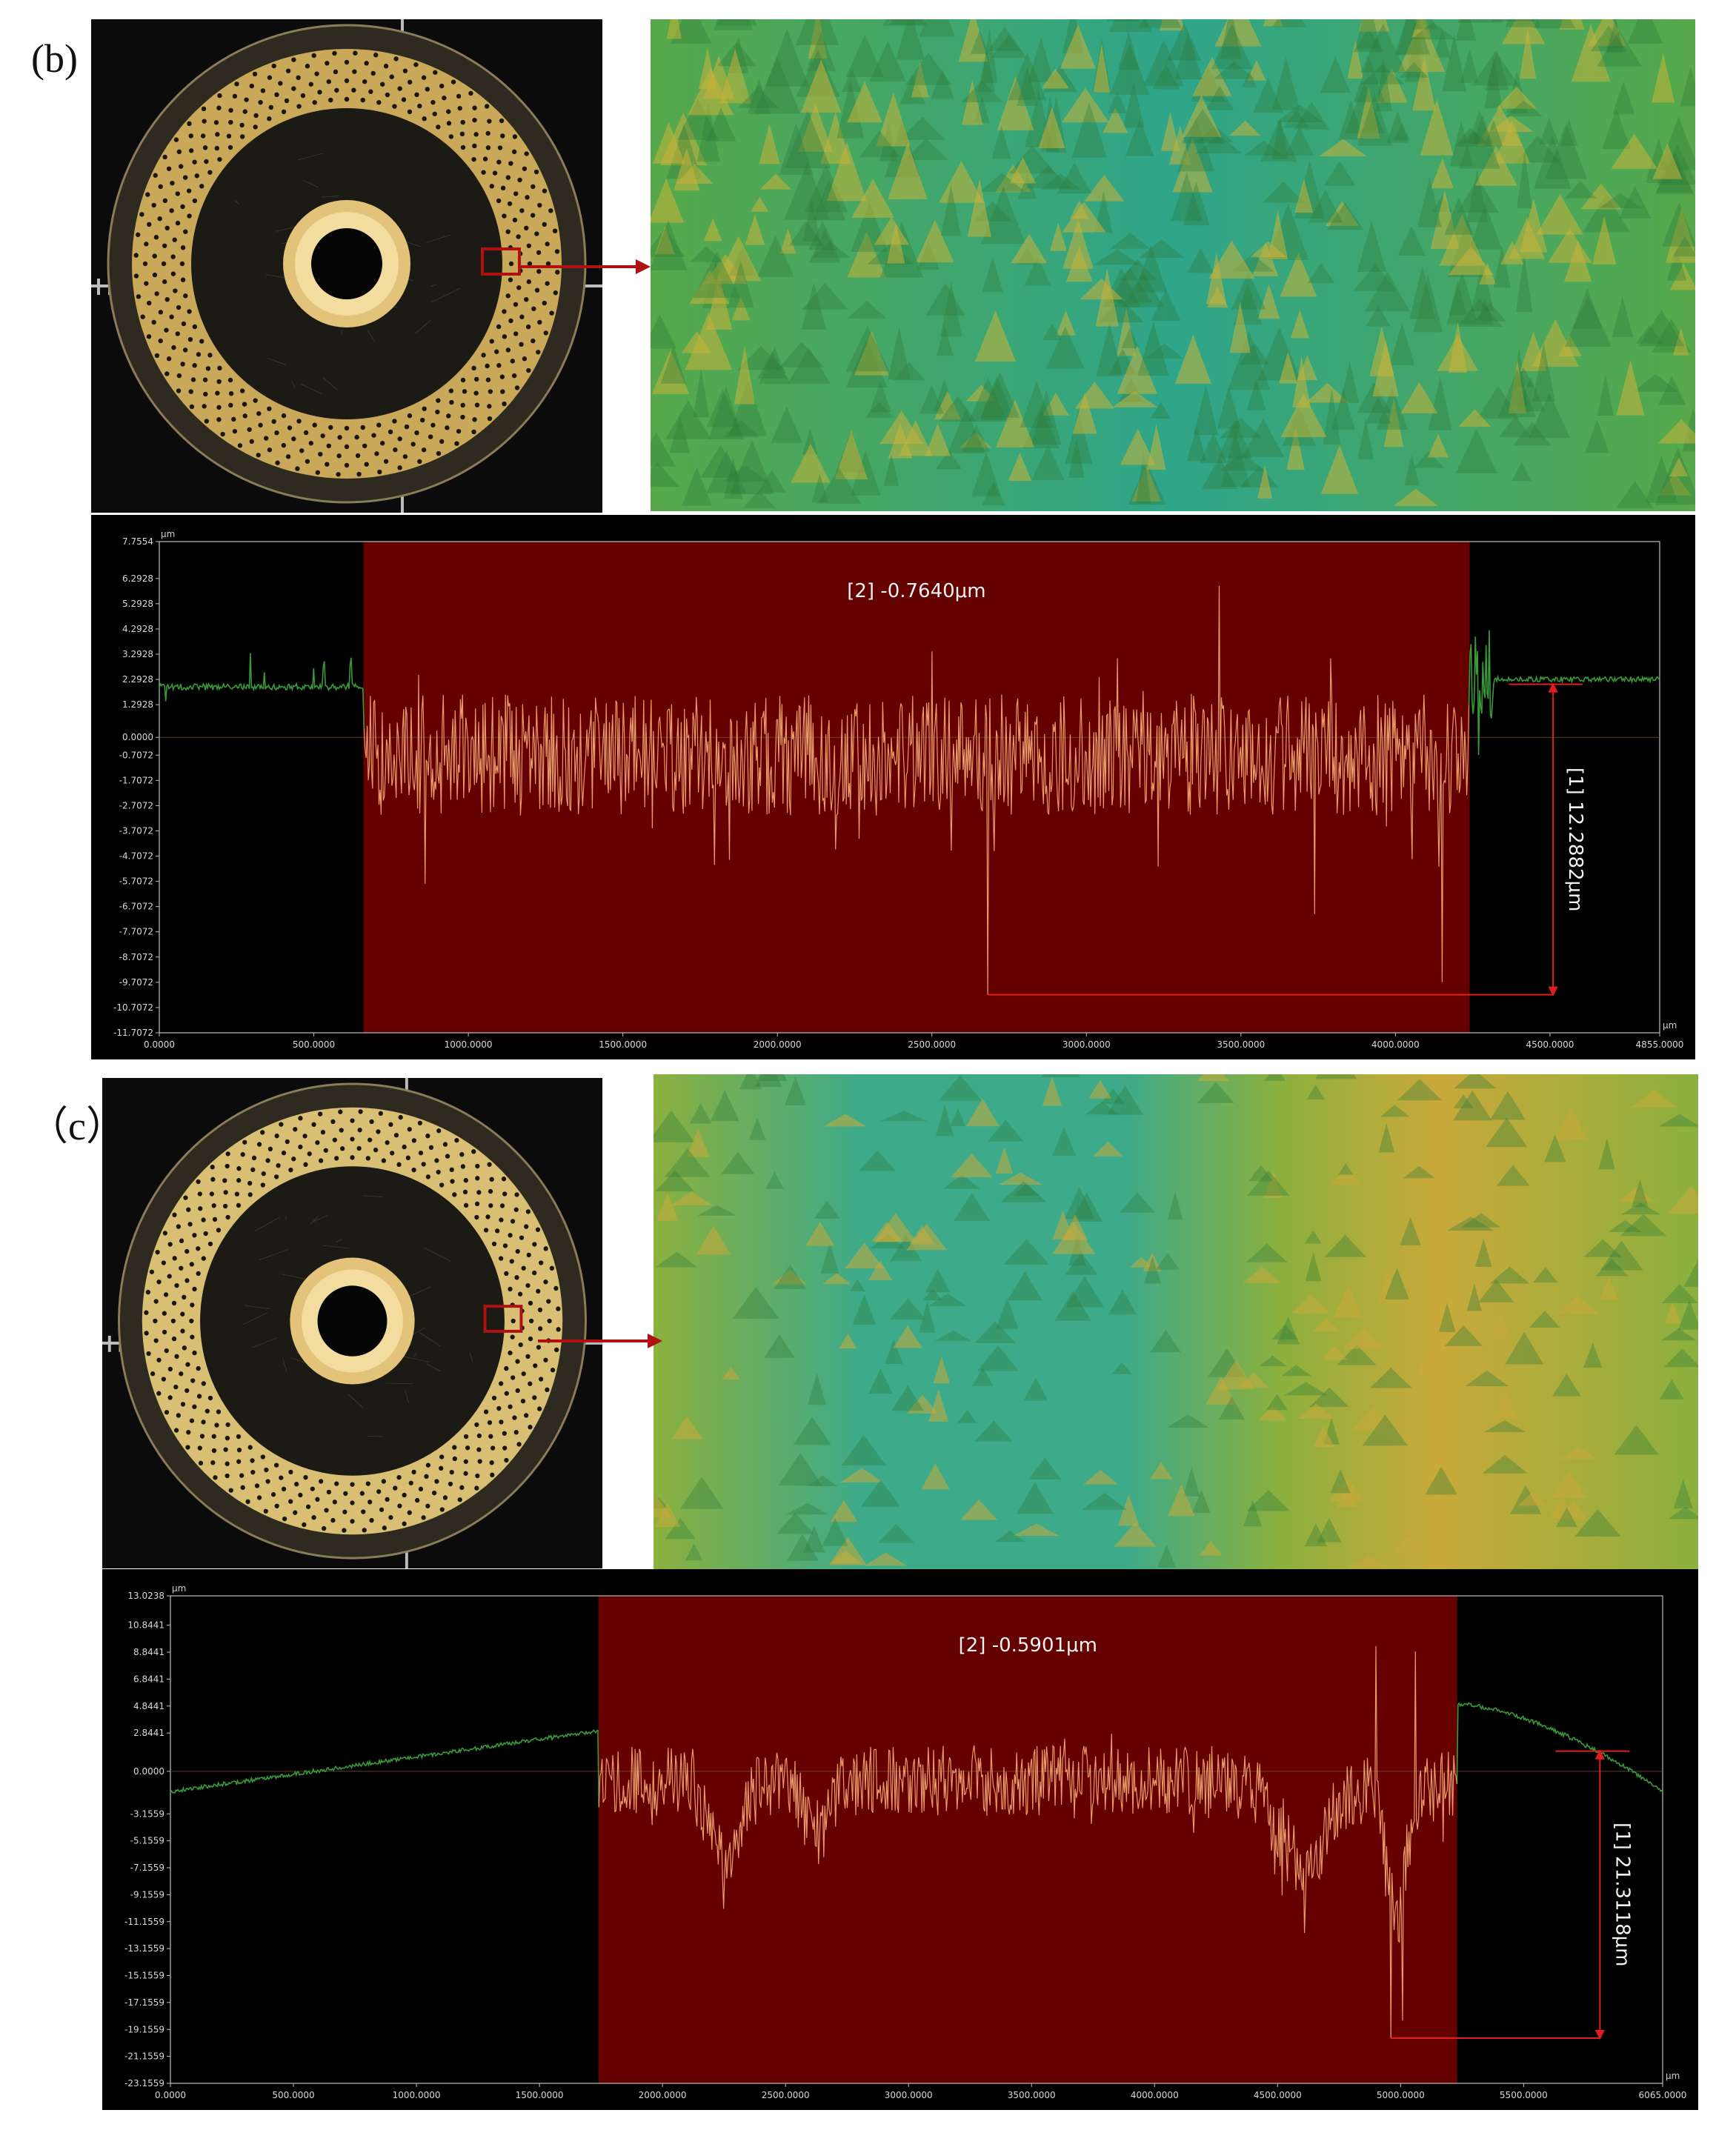 This screenshot has height=2130, width=1736. Describe the element at coordinates (133, 1033) in the screenshot. I see `y-tick-label: -11.7072` at that location.